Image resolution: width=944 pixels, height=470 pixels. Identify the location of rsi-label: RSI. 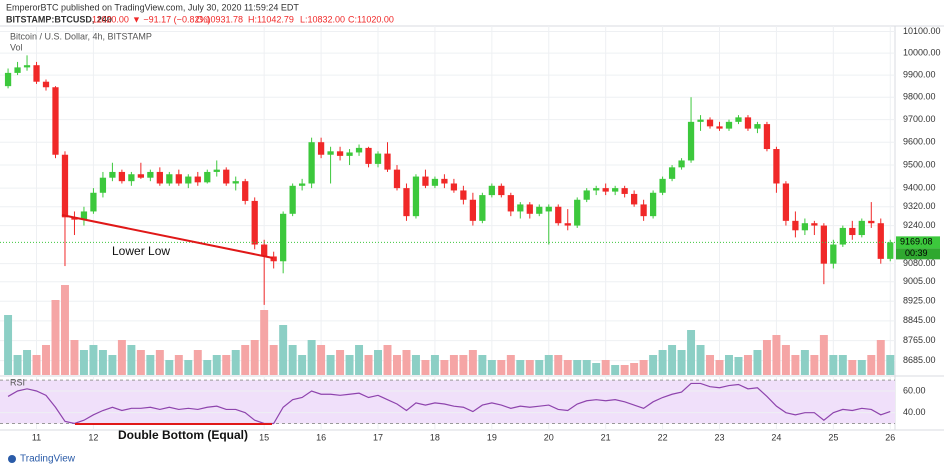
(17, 382).